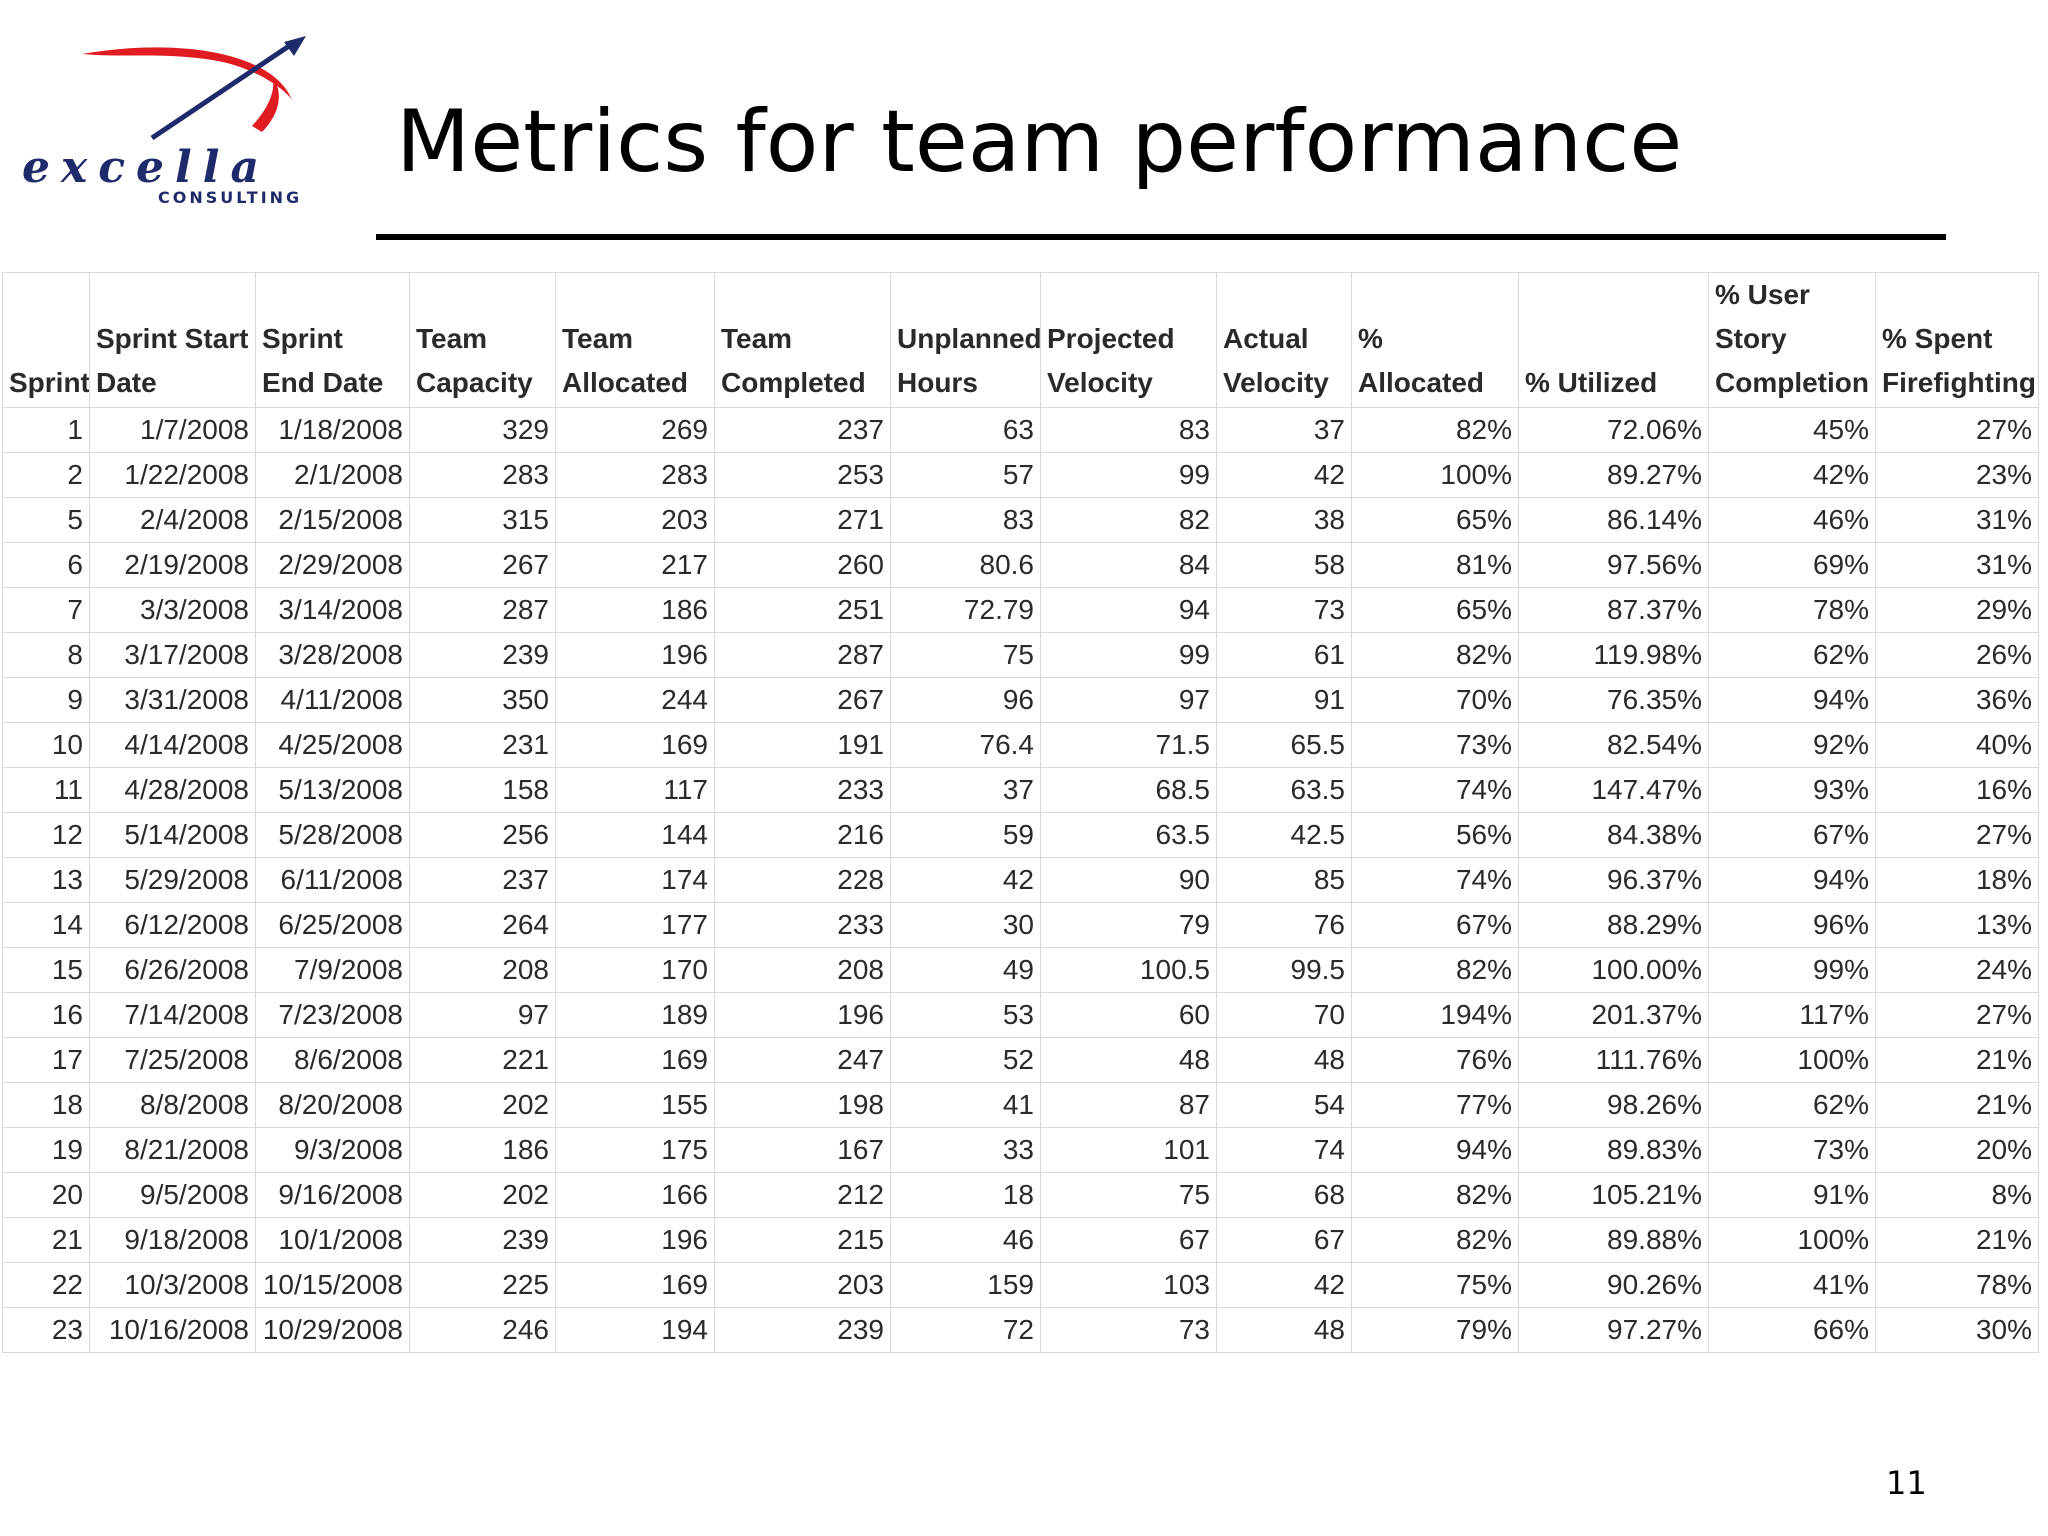 Image resolution: width=2048 pixels, height=1536 pixels. Describe the element at coordinates (635, 700) in the screenshot. I see `table-cell: 244` at that location.